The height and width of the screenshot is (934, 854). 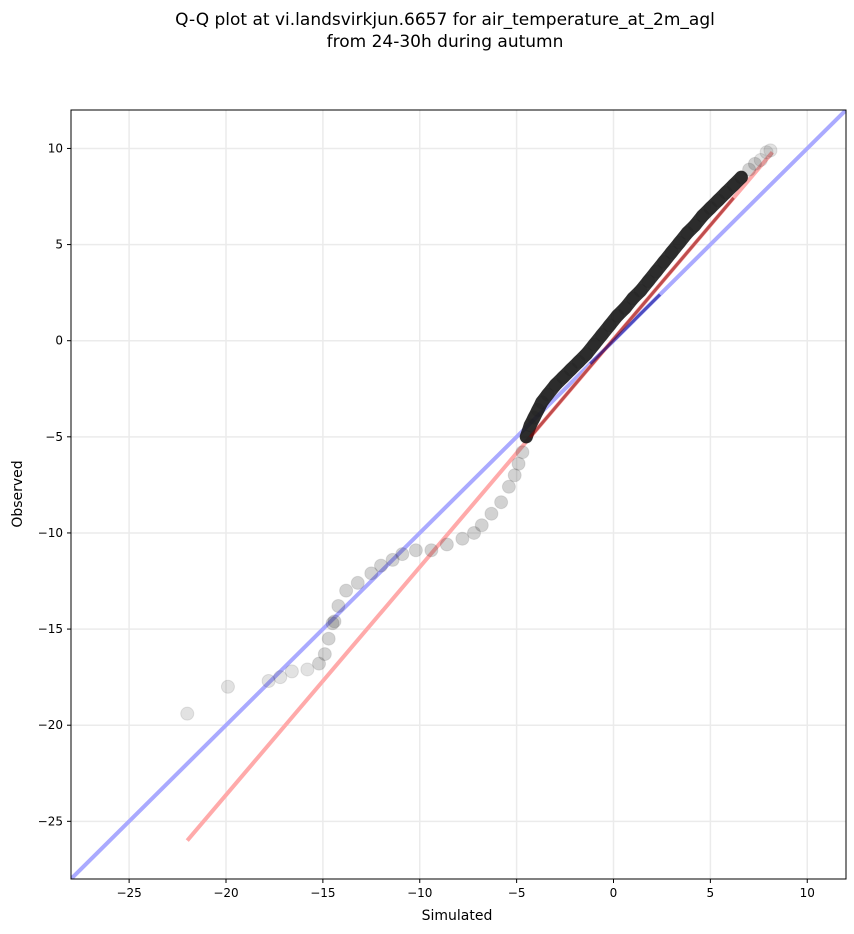 What do you see at coordinates (59, 245) in the screenshot?
I see `y-tick-label: 5` at bounding box center [59, 245].